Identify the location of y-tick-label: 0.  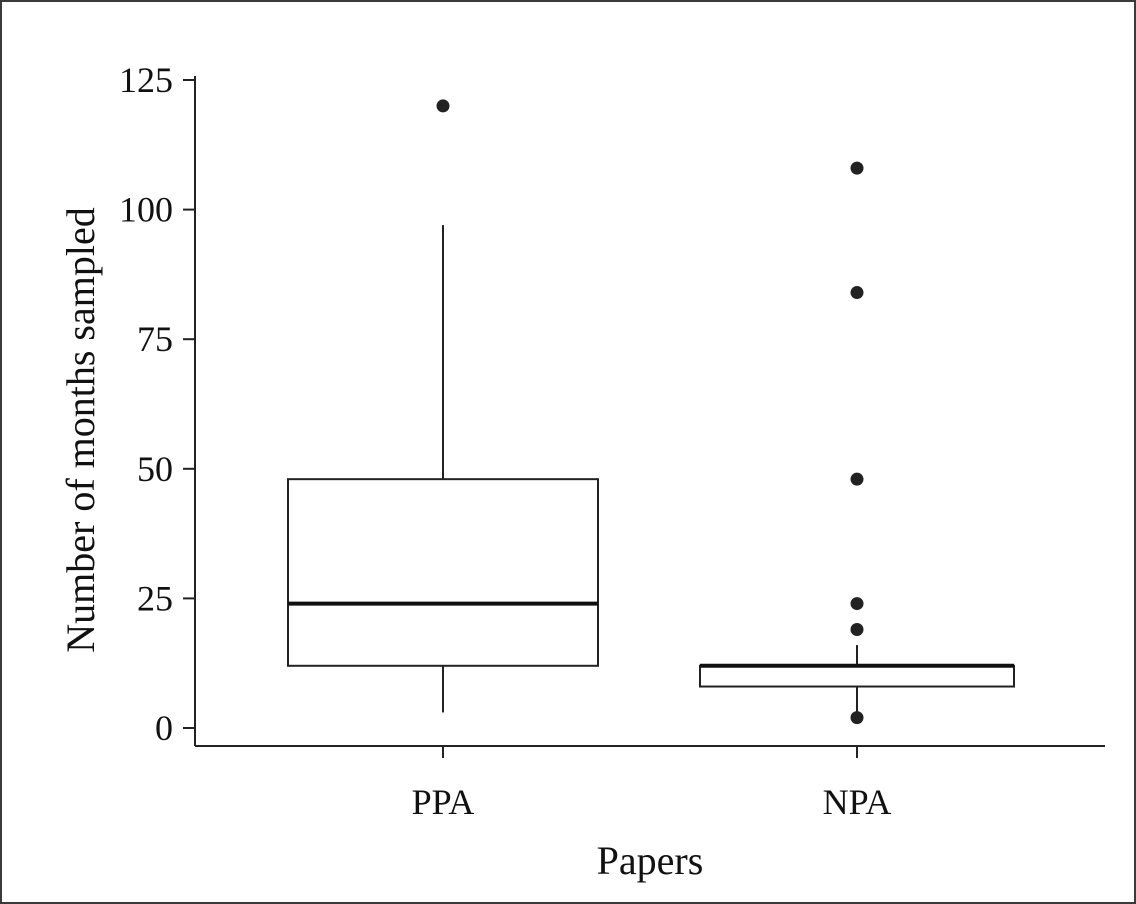
(164, 728).